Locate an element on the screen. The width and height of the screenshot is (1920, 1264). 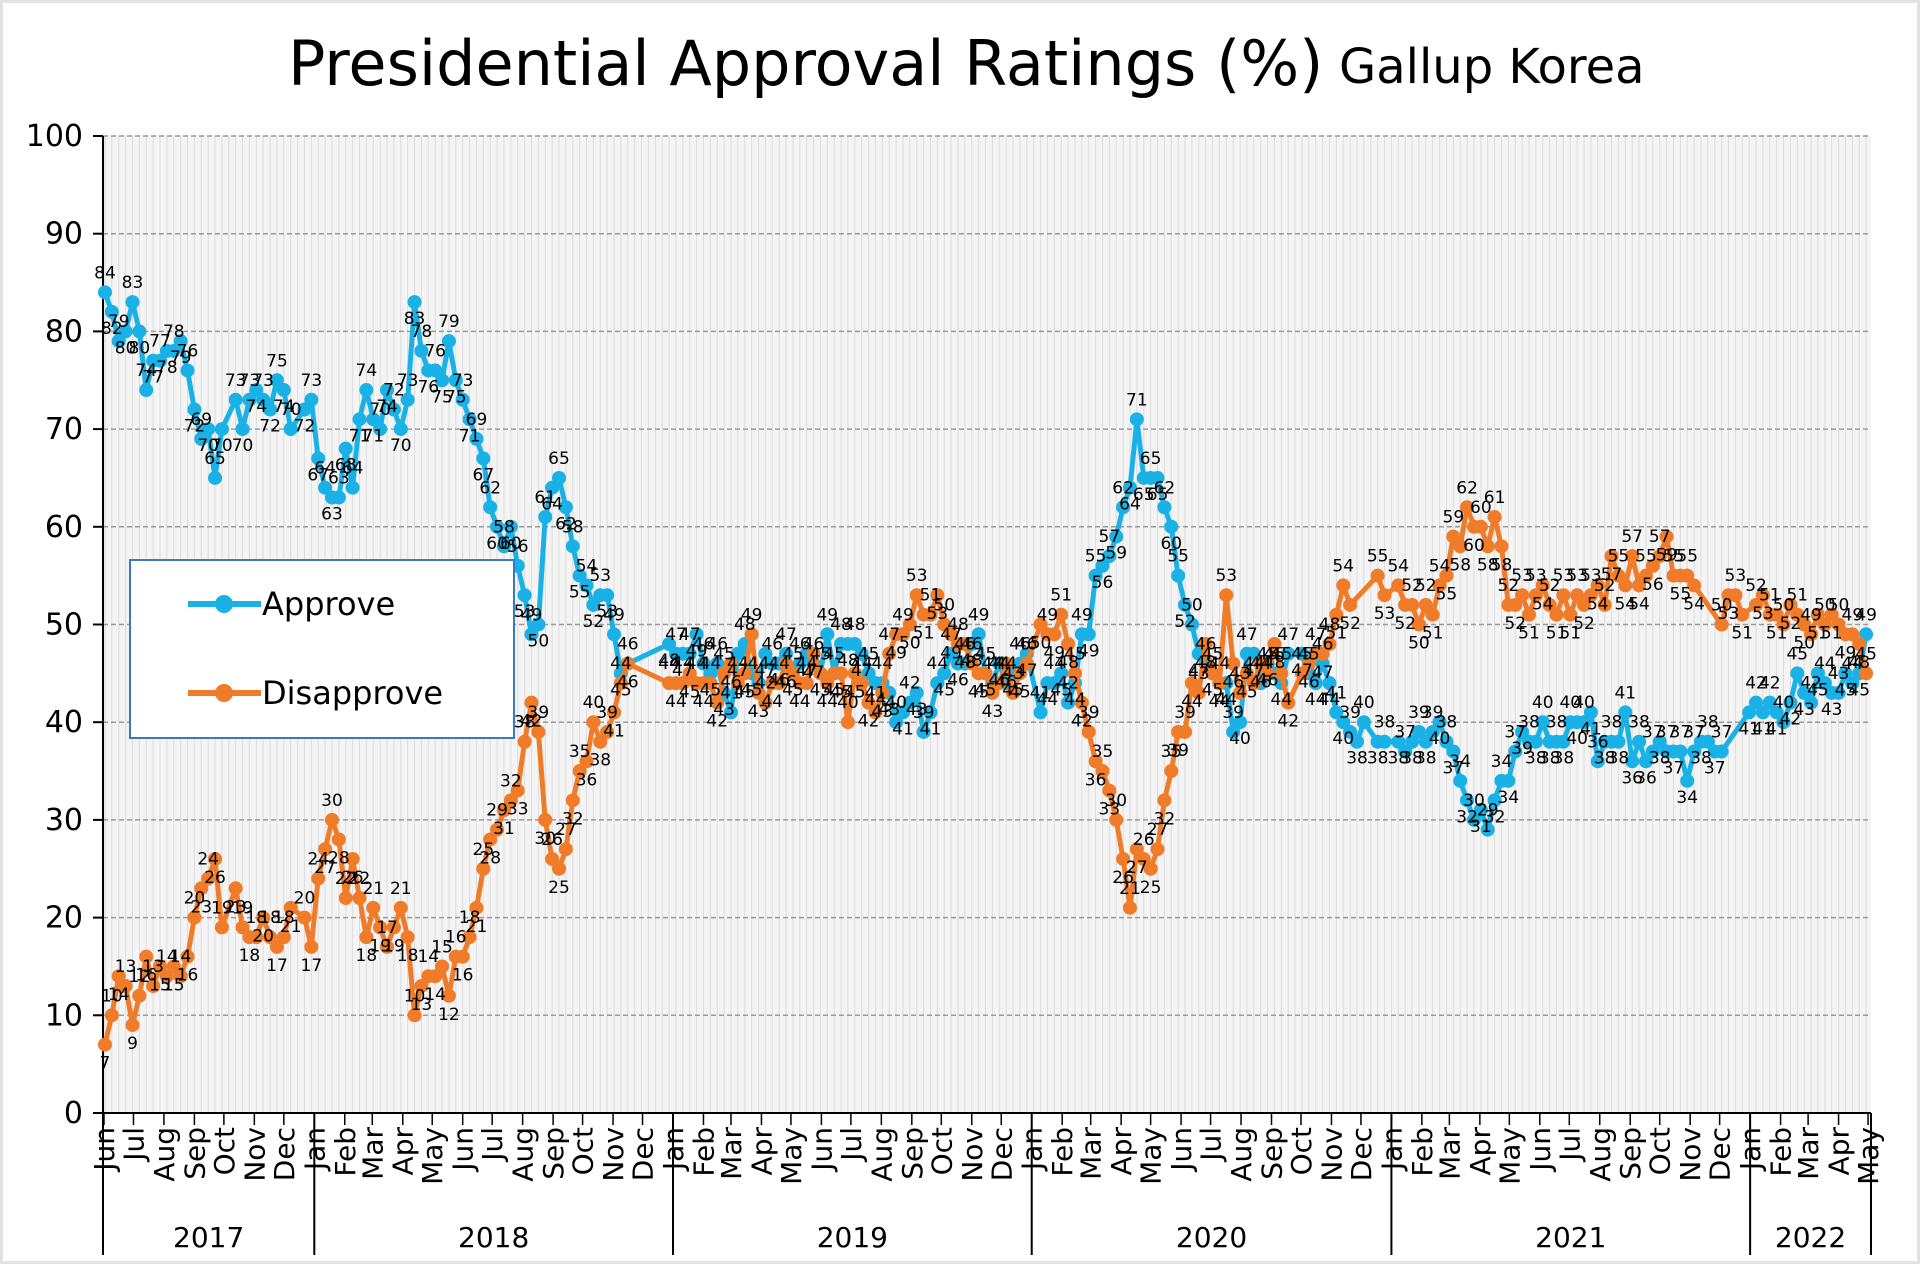
month-tick-label: Jan is located at coordinates (673, 1149).